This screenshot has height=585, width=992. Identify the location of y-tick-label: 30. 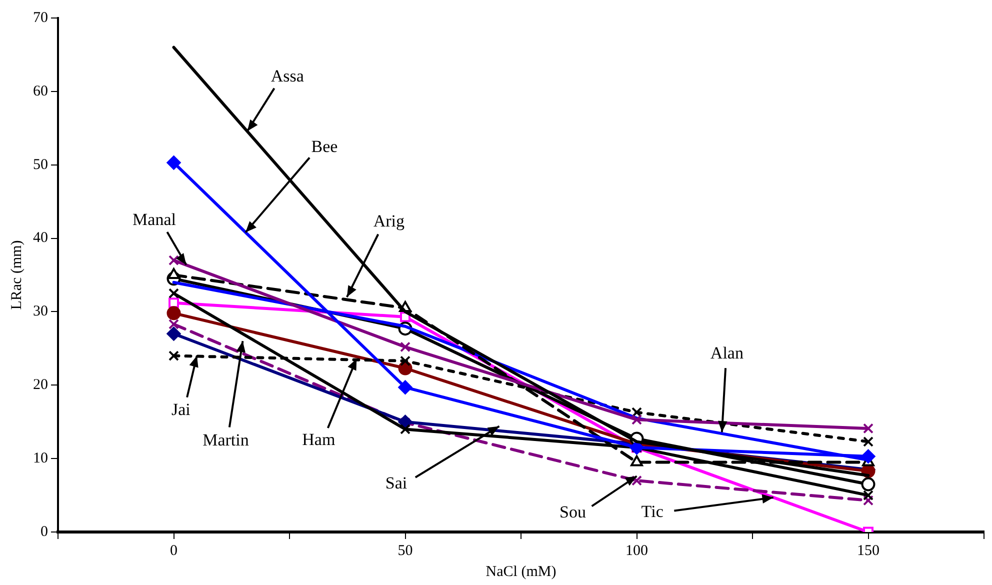
(40, 312).